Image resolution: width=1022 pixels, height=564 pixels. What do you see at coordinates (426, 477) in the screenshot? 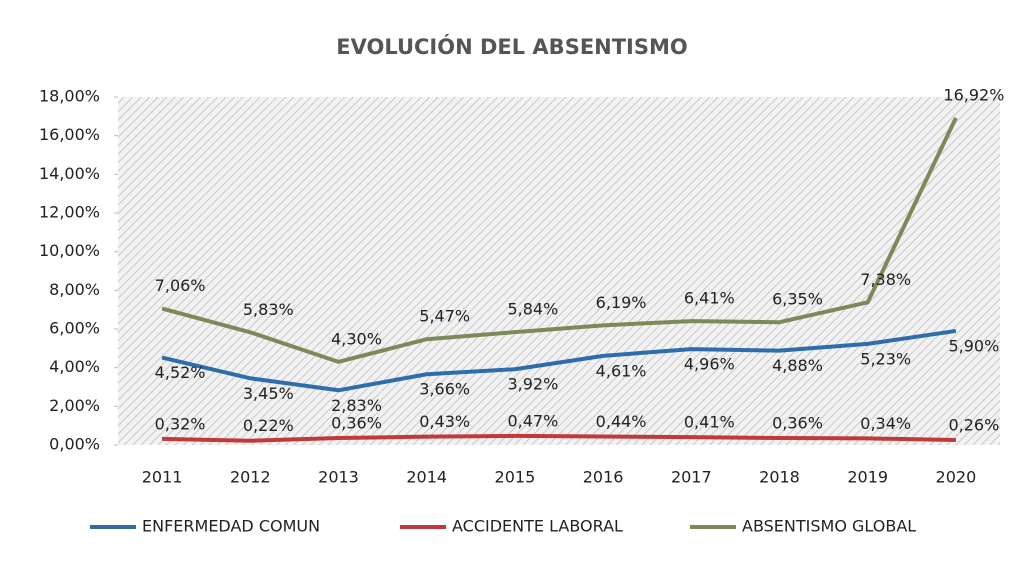
I see `x-tick-label: 2014` at bounding box center [426, 477].